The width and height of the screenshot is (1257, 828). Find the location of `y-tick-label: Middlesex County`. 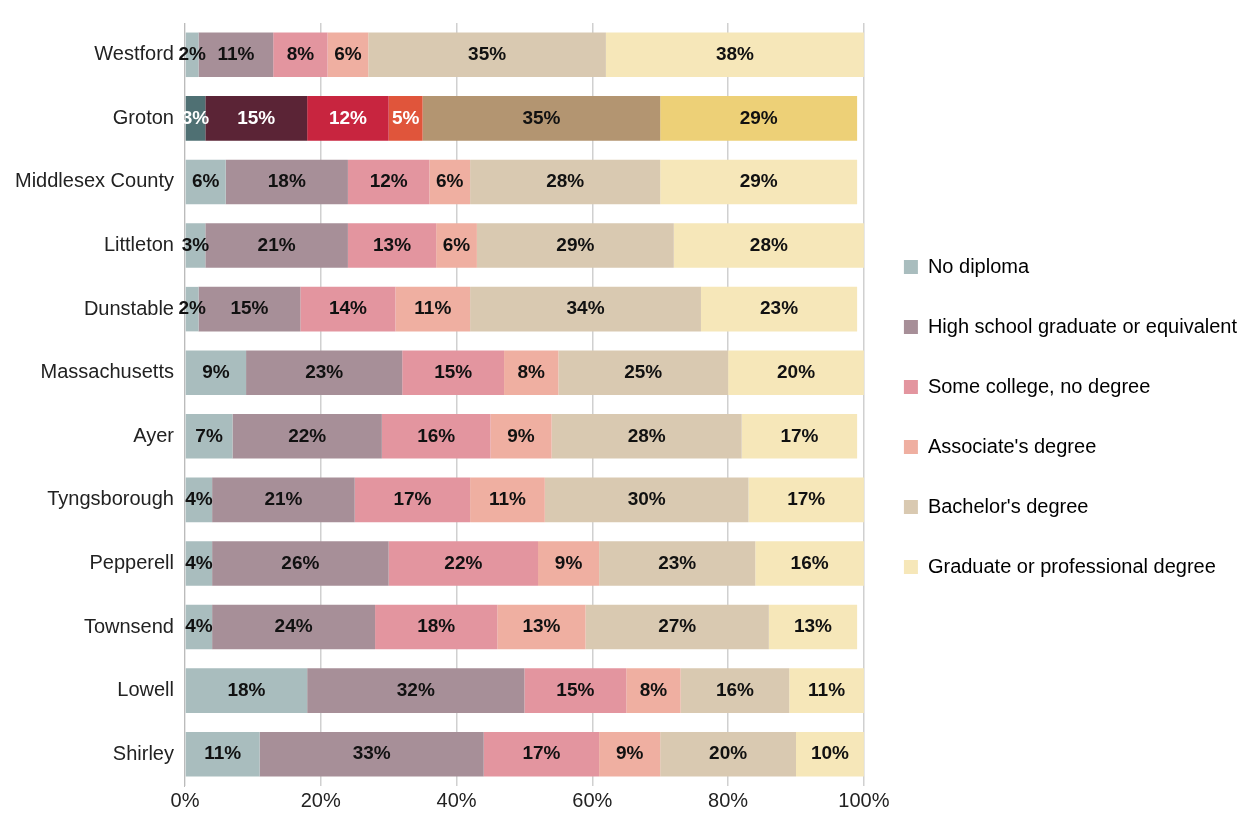

y-tick-label: Middlesex County is located at coordinates (94, 180).